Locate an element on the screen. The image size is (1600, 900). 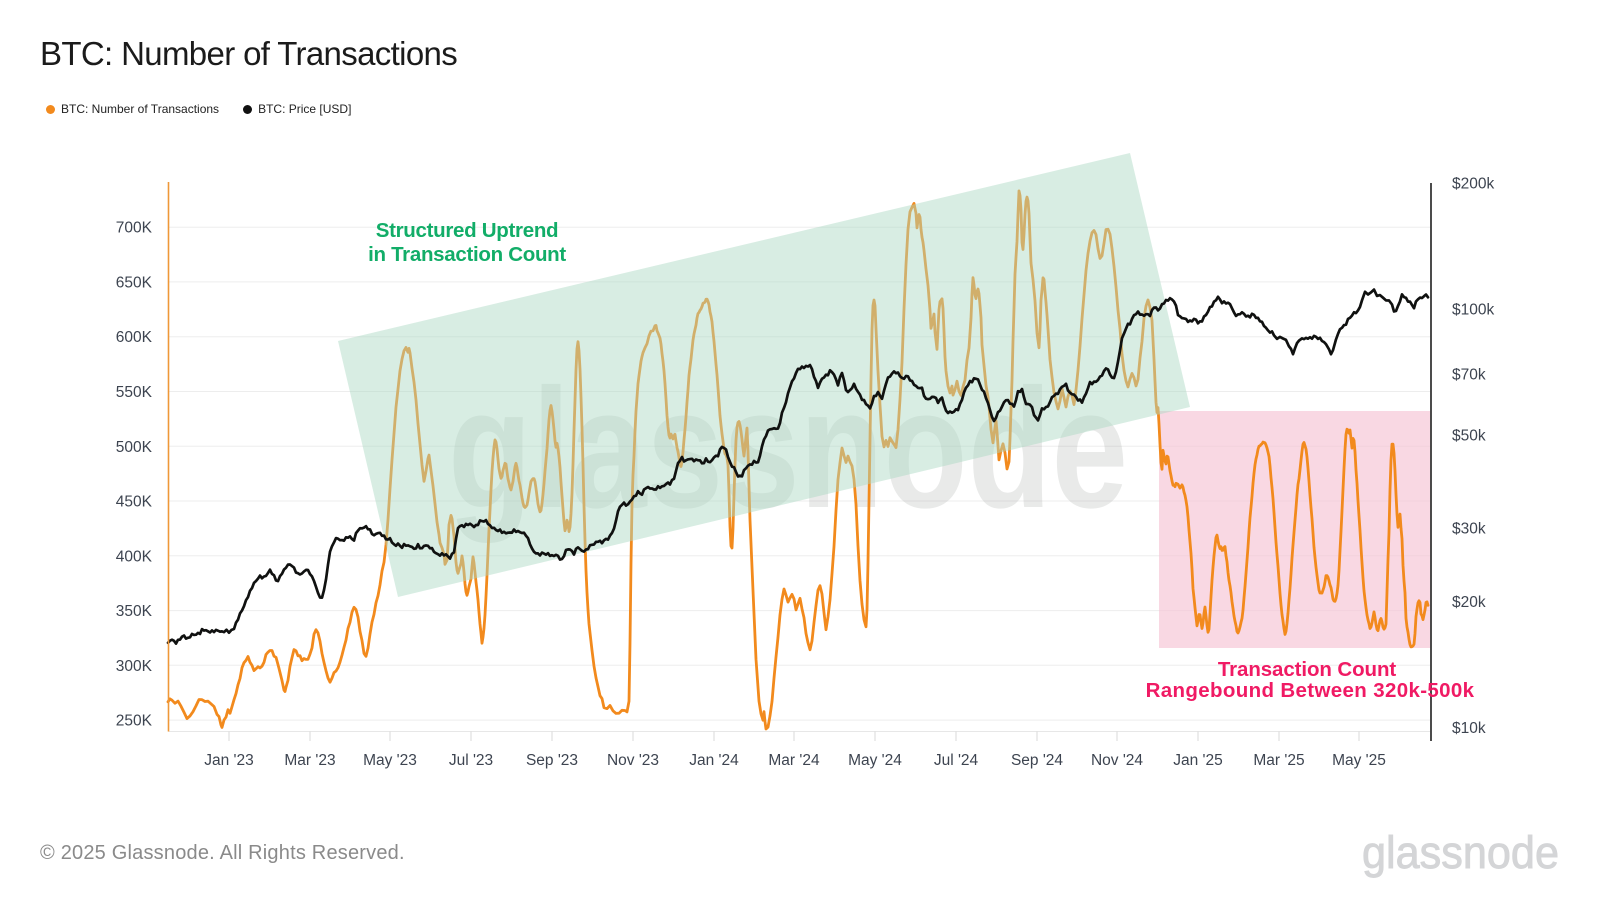
svg-text: 650K is located at coordinates (134, 282).